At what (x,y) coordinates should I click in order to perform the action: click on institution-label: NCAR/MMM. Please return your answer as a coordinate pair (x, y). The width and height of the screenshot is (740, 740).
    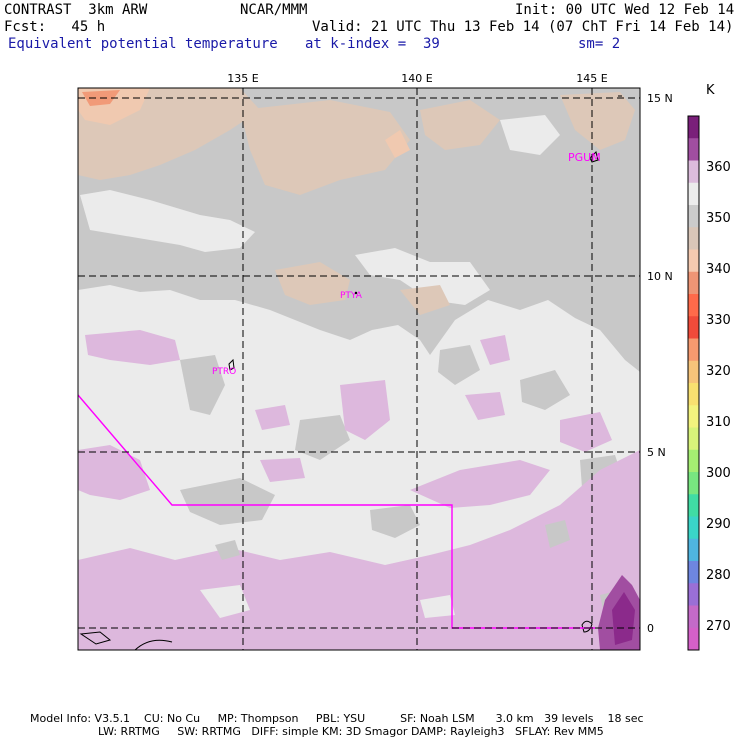
    Looking at the image, I should click on (274, 10).